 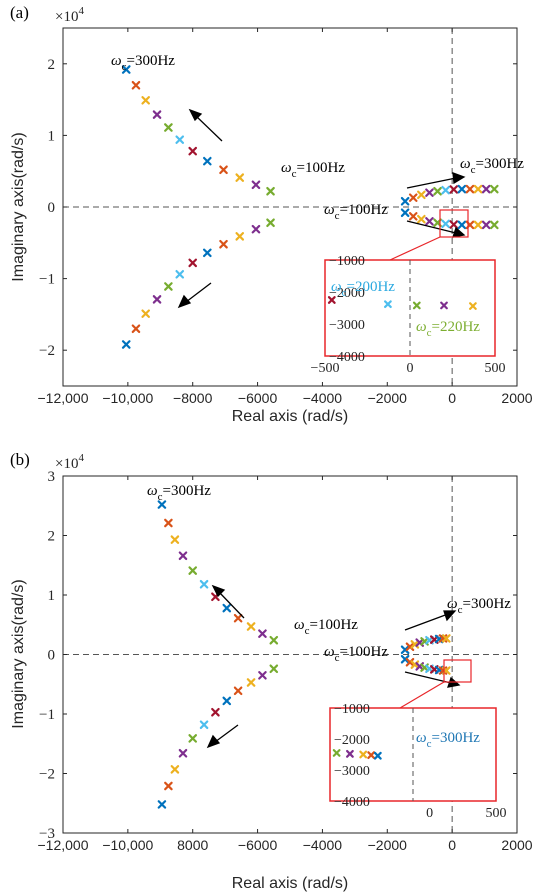 What do you see at coordinates (18, 653) in the screenshot?
I see `y-axis-label-b: Imaginary axis(rad/s)` at bounding box center [18, 653].